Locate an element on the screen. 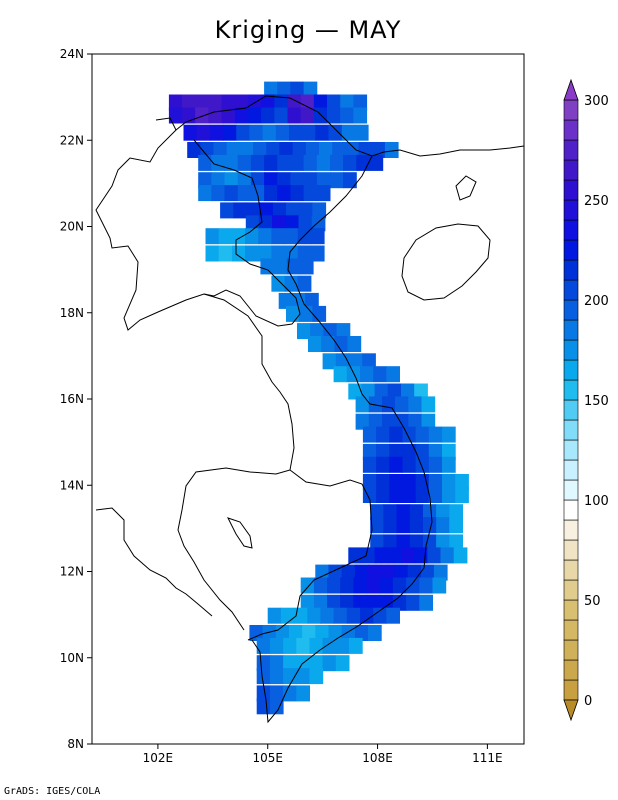 The height and width of the screenshot is (800, 618). colorbar-tick-label: 0 is located at coordinates (588, 701).